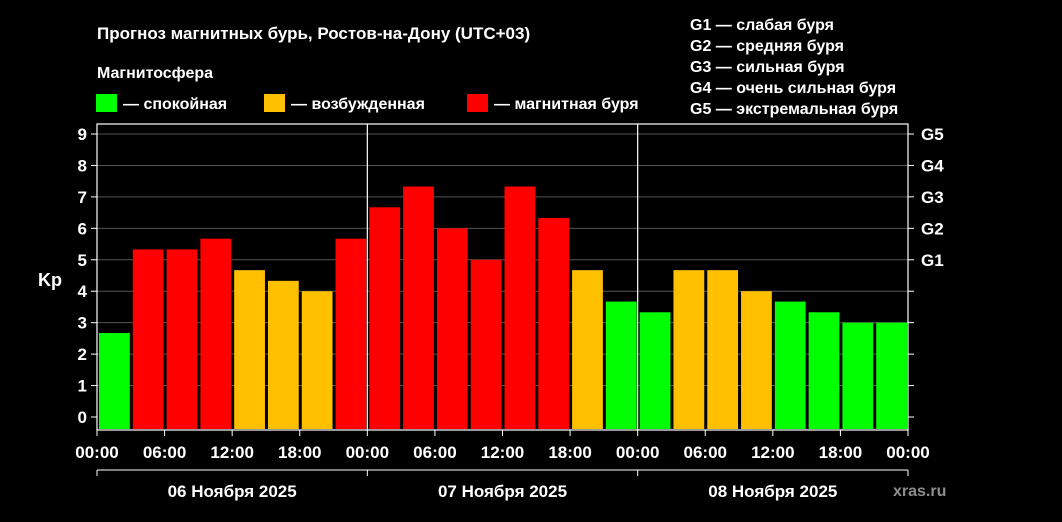 The image size is (1062, 522). Describe the element at coordinates (232, 491) in the screenshot. I see `day-label-0: 06 Ноября 2025` at that location.